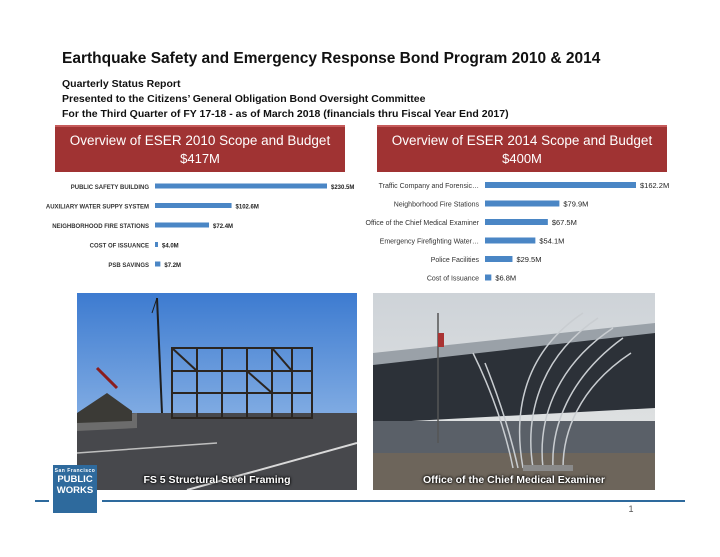 The image size is (720, 557). I want to click on photo-caption-fs5: FS 5 Structural Steel Framing, so click(217, 480).